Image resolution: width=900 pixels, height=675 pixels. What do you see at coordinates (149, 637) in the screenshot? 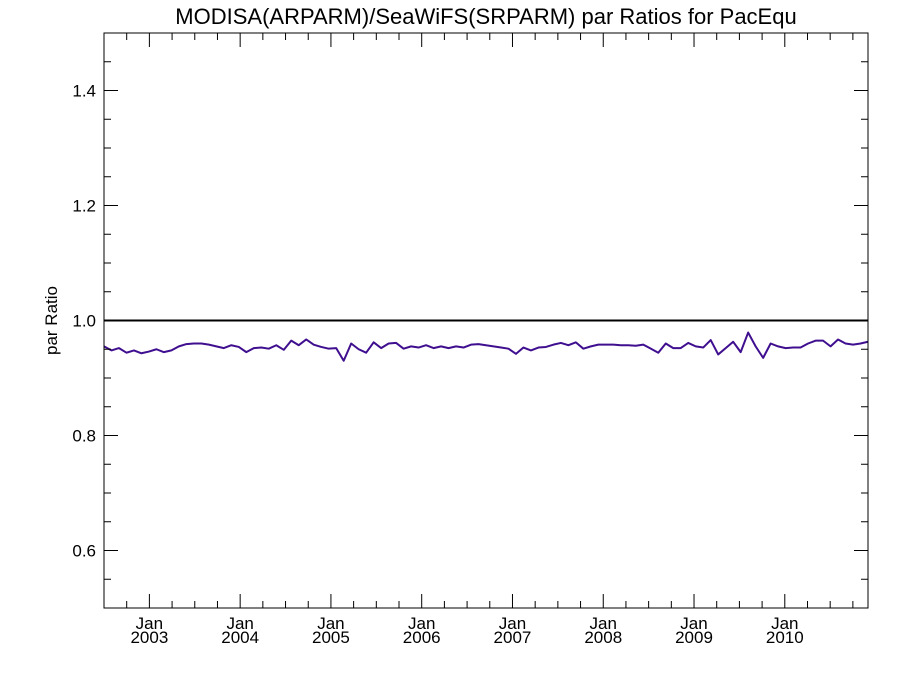
I see `x-tick-year-label: 2003` at bounding box center [149, 637].